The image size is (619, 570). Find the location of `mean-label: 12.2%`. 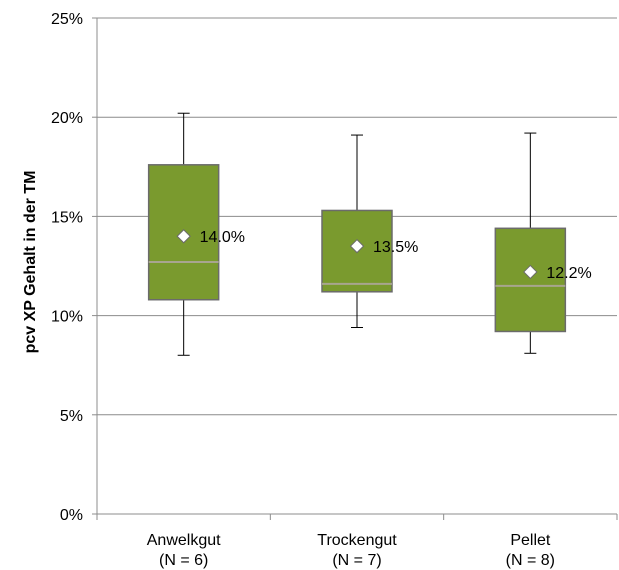

mean-label: 12.2% is located at coordinates (568, 273).